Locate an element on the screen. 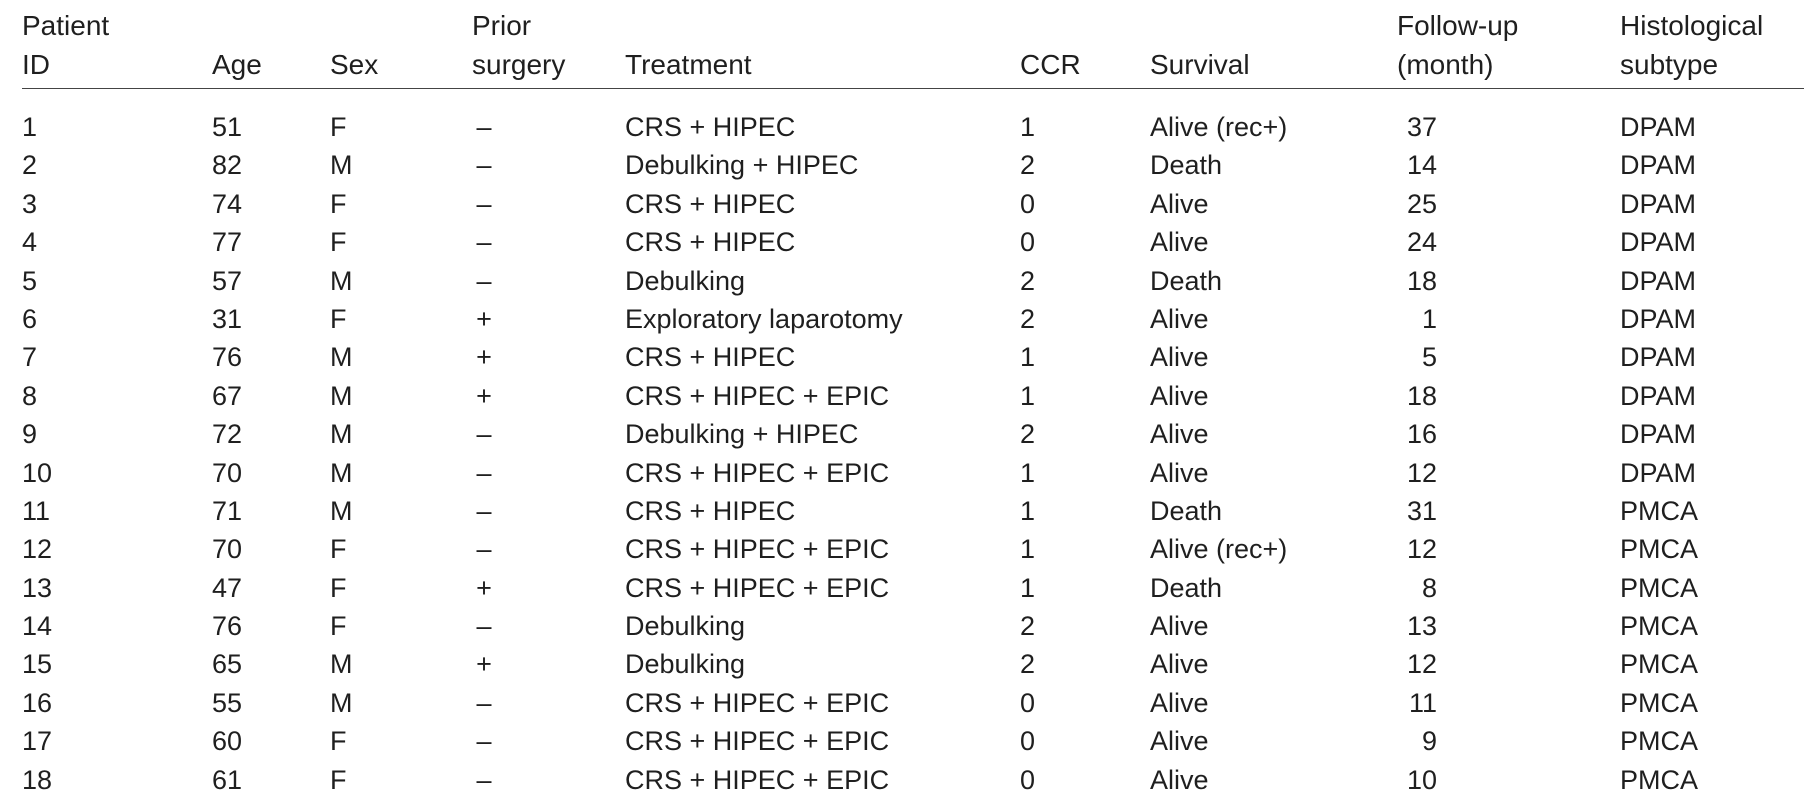 This screenshot has width=1814, height=800. table-row: 8 67 M + CRS + HIPEC + EPIC 1 Alive 18 DPAM is located at coordinates (907, 396).